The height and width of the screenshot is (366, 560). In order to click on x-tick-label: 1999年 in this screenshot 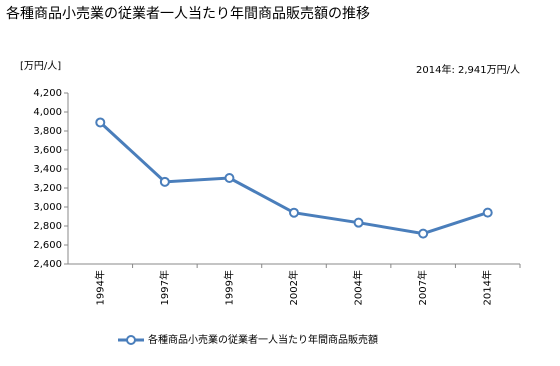, I will do `click(228, 287)`.